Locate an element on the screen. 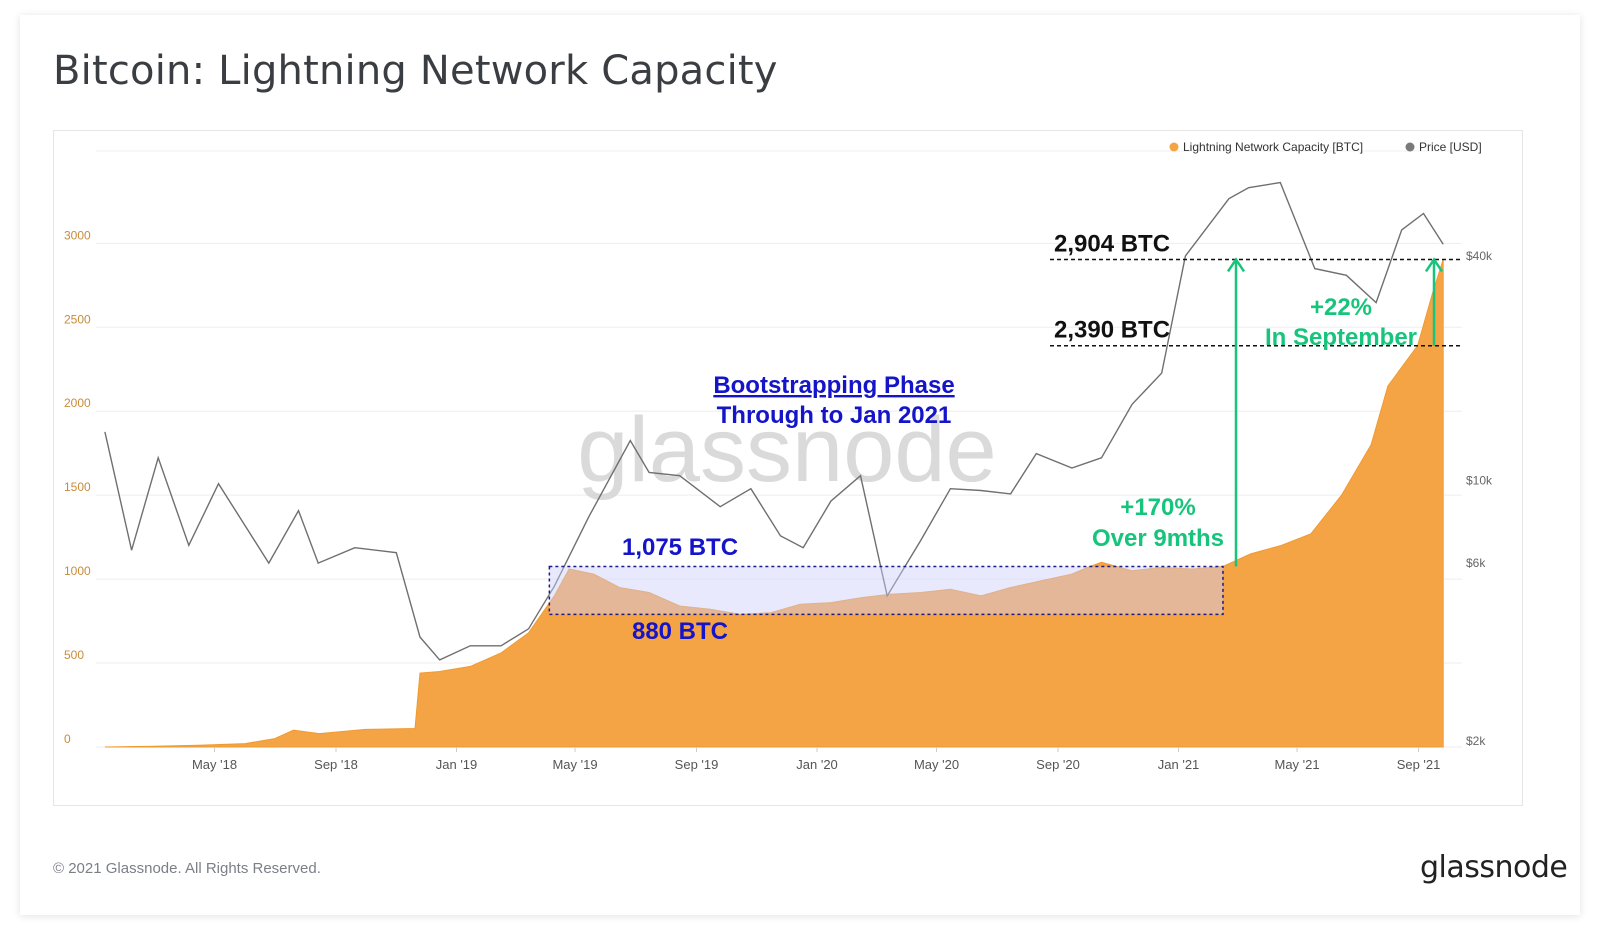 This screenshot has width=1600, height=937. growth-9m-pct: +170% is located at coordinates (1157, 507).